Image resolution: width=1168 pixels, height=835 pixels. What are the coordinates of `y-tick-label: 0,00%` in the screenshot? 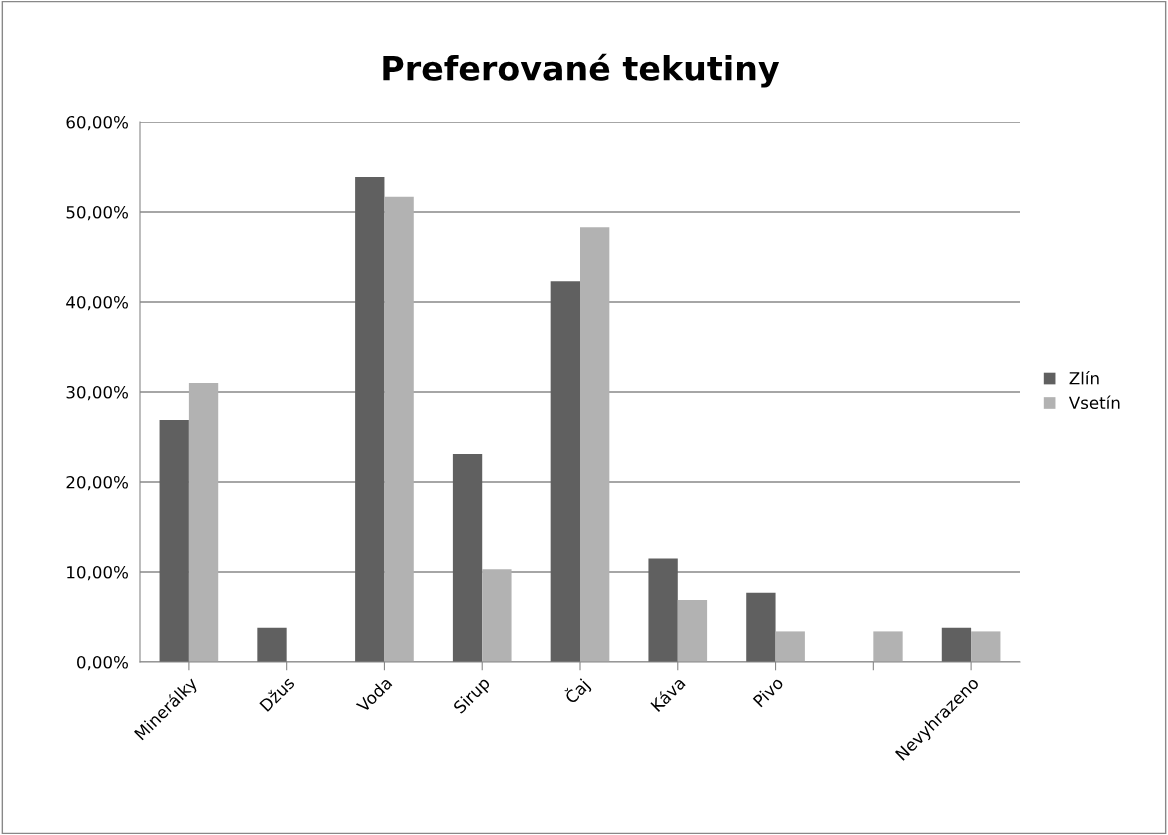 It's located at (102, 663).